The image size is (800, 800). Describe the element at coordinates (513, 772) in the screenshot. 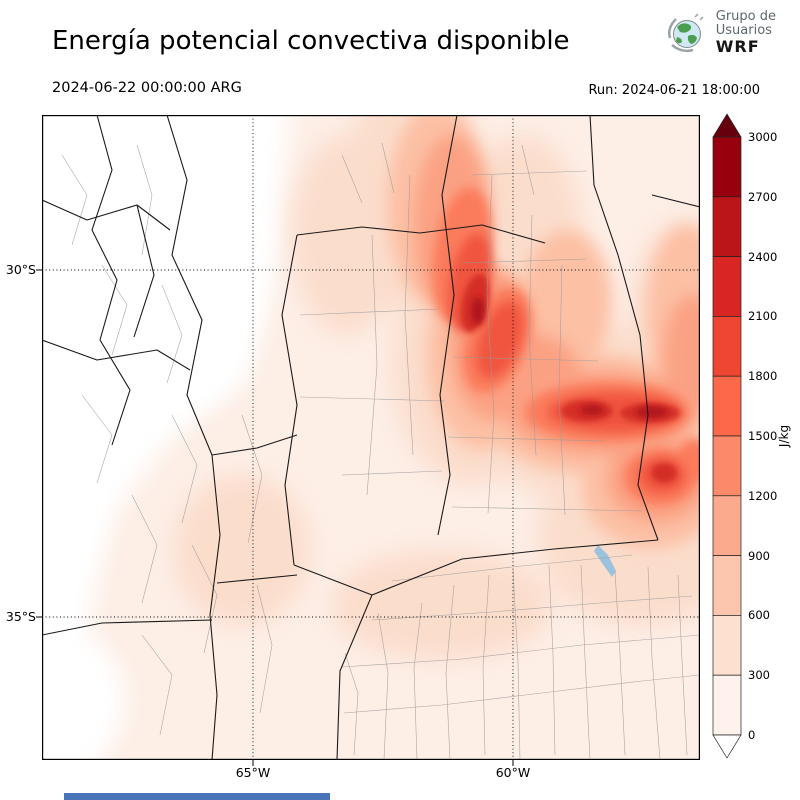

I see `lon-label-60w: 60°W` at that location.